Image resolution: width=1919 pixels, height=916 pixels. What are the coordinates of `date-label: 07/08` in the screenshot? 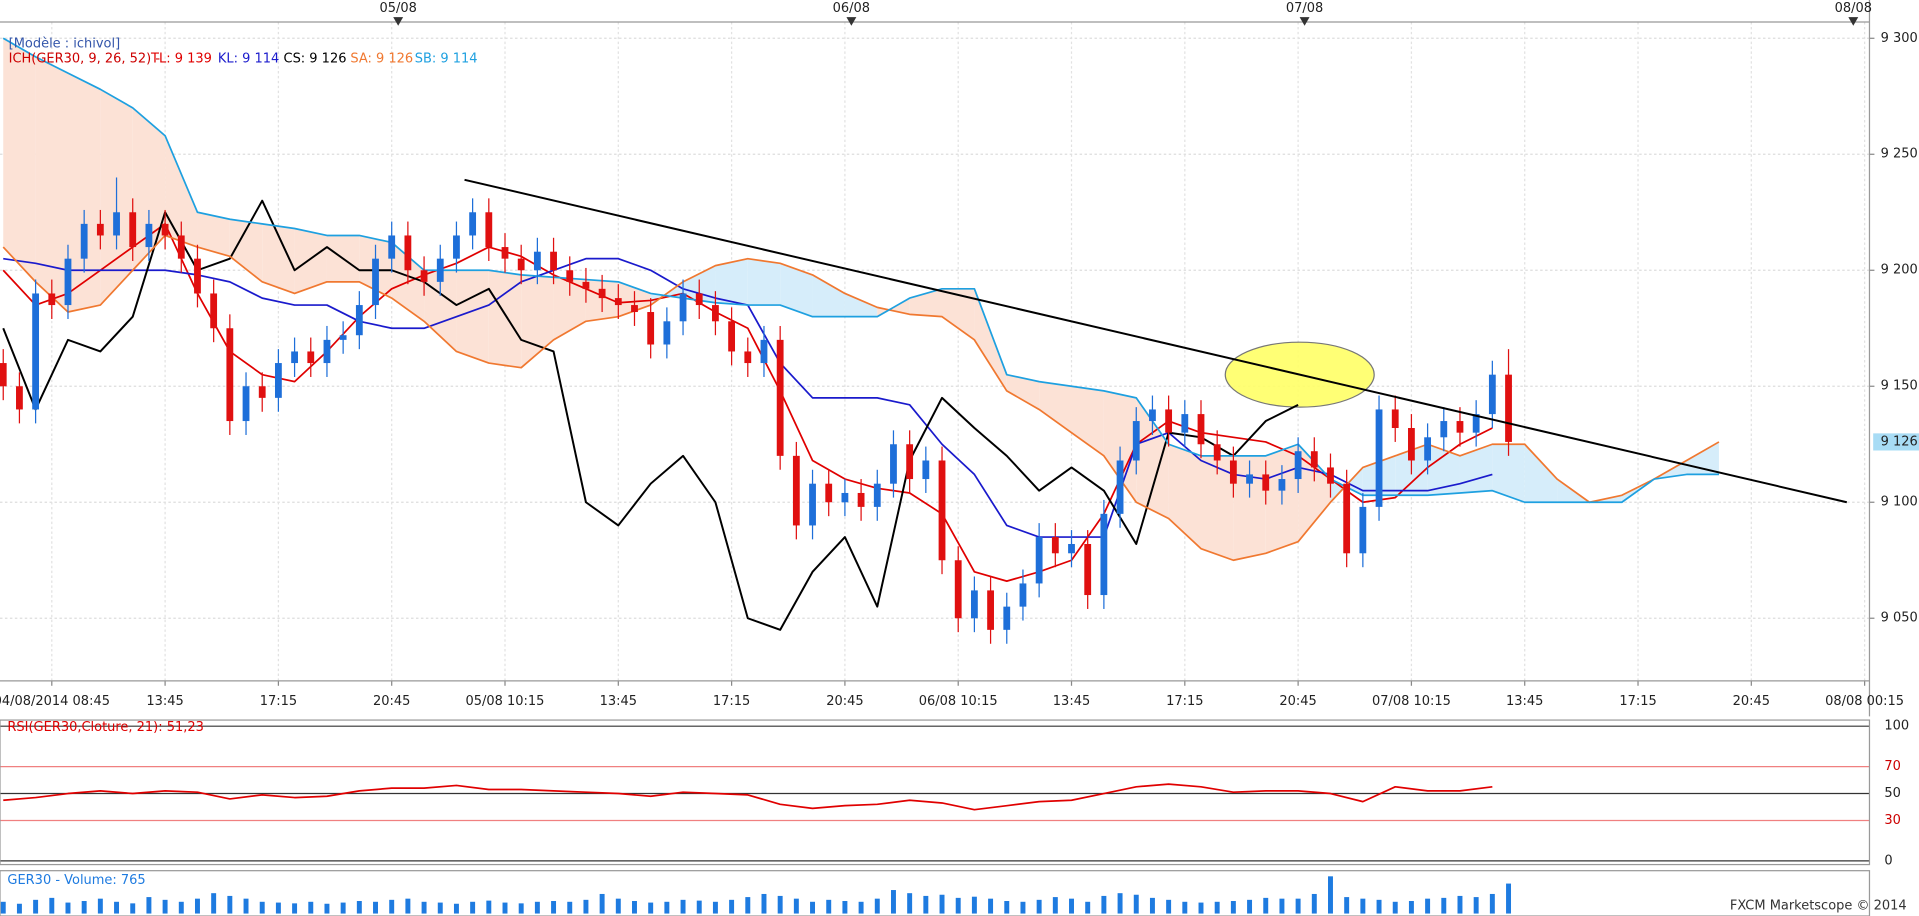 It's located at (1304, 8).